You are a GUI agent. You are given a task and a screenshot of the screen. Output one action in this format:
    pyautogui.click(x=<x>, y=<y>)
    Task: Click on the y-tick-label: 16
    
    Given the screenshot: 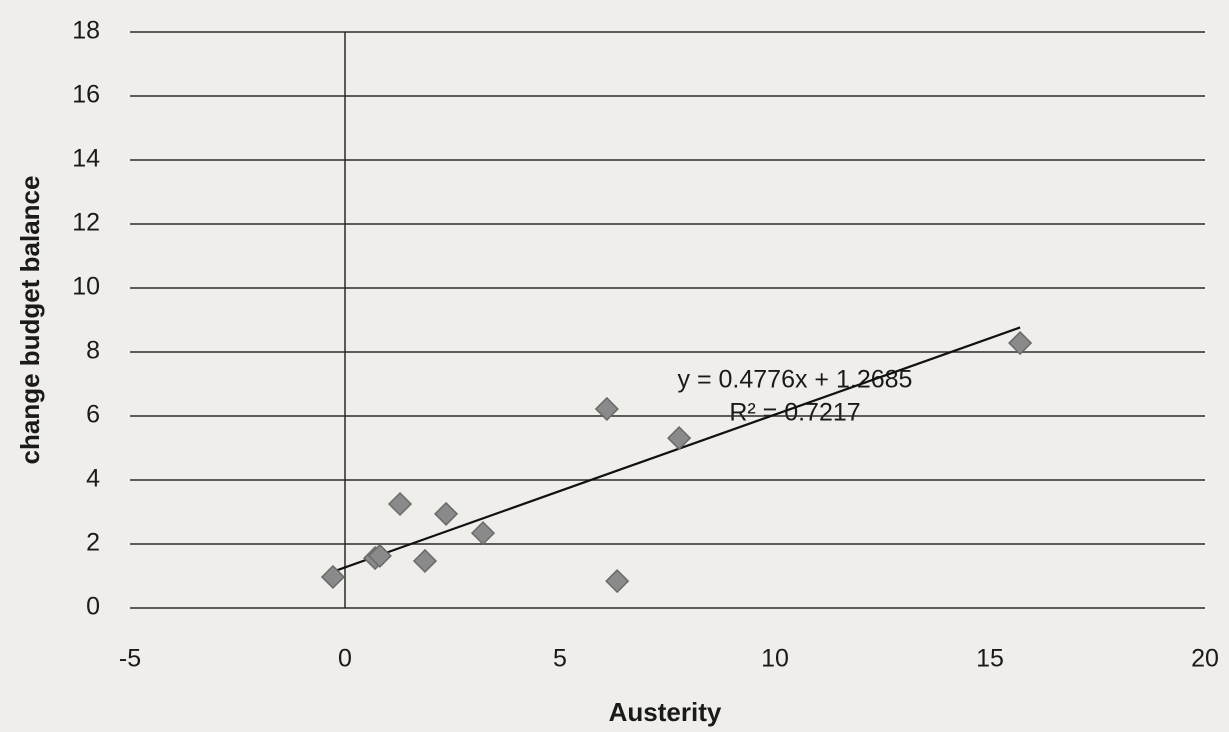 What is the action you would take?
    pyautogui.click(x=86, y=95)
    